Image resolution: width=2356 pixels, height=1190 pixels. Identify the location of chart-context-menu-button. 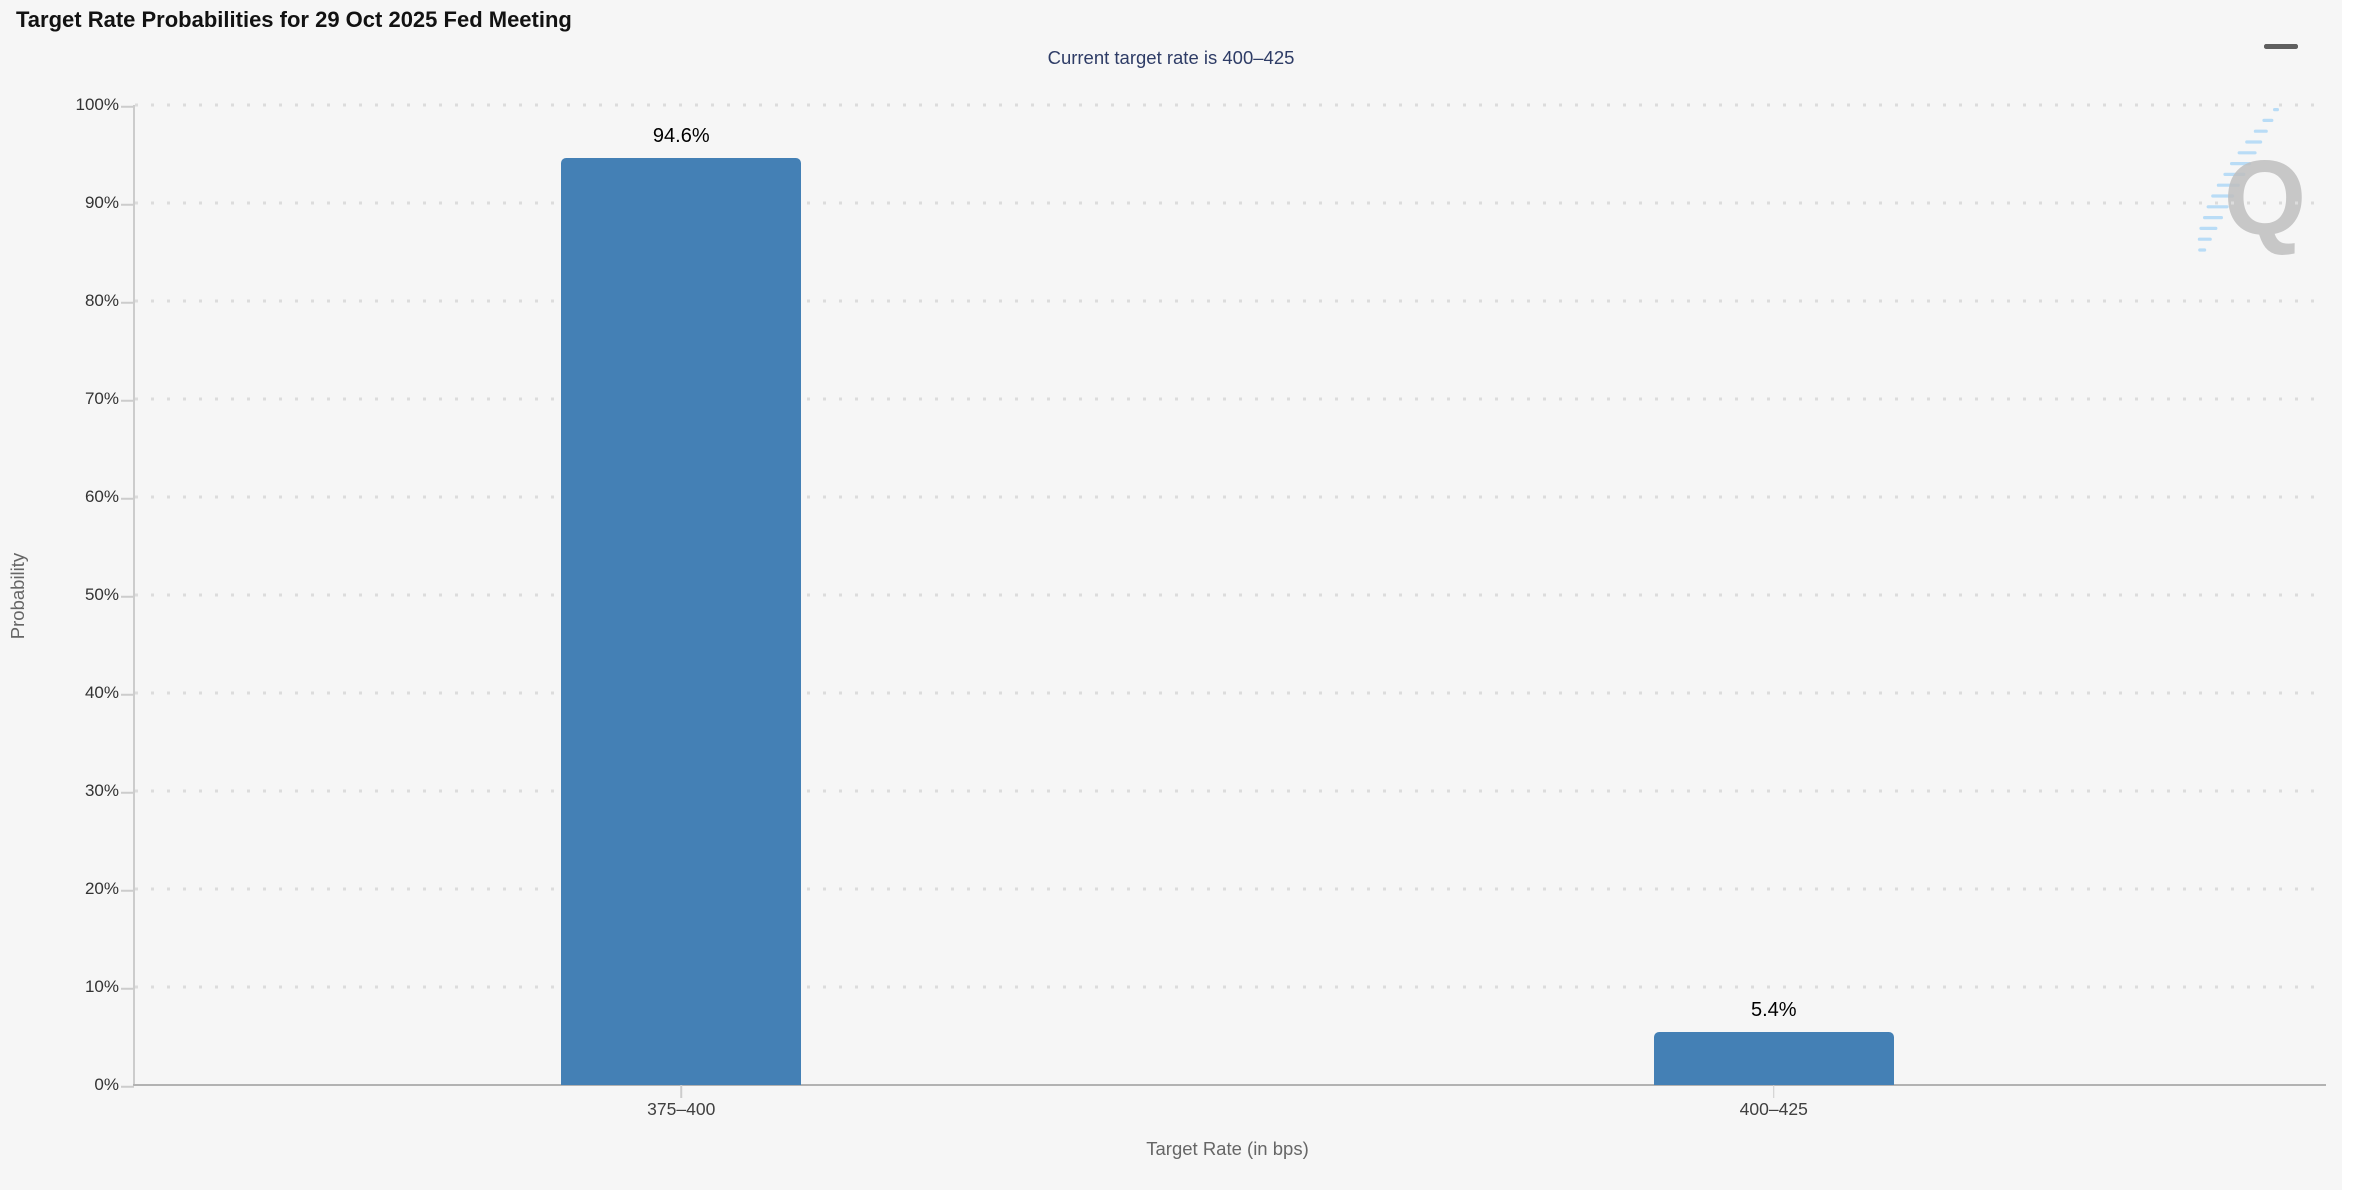
(2293, 31).